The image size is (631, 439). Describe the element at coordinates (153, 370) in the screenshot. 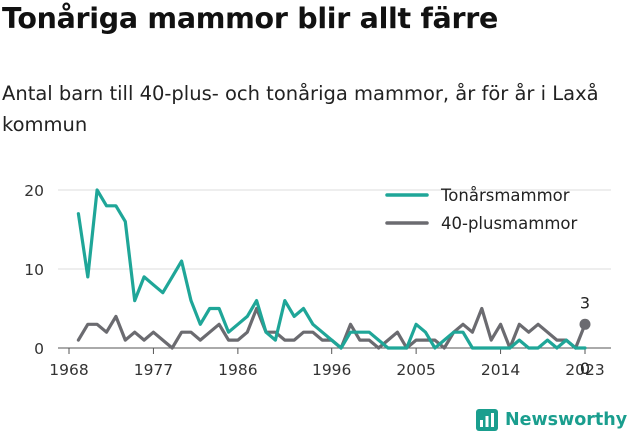

I see `x-tick-label: 1977` at that location.